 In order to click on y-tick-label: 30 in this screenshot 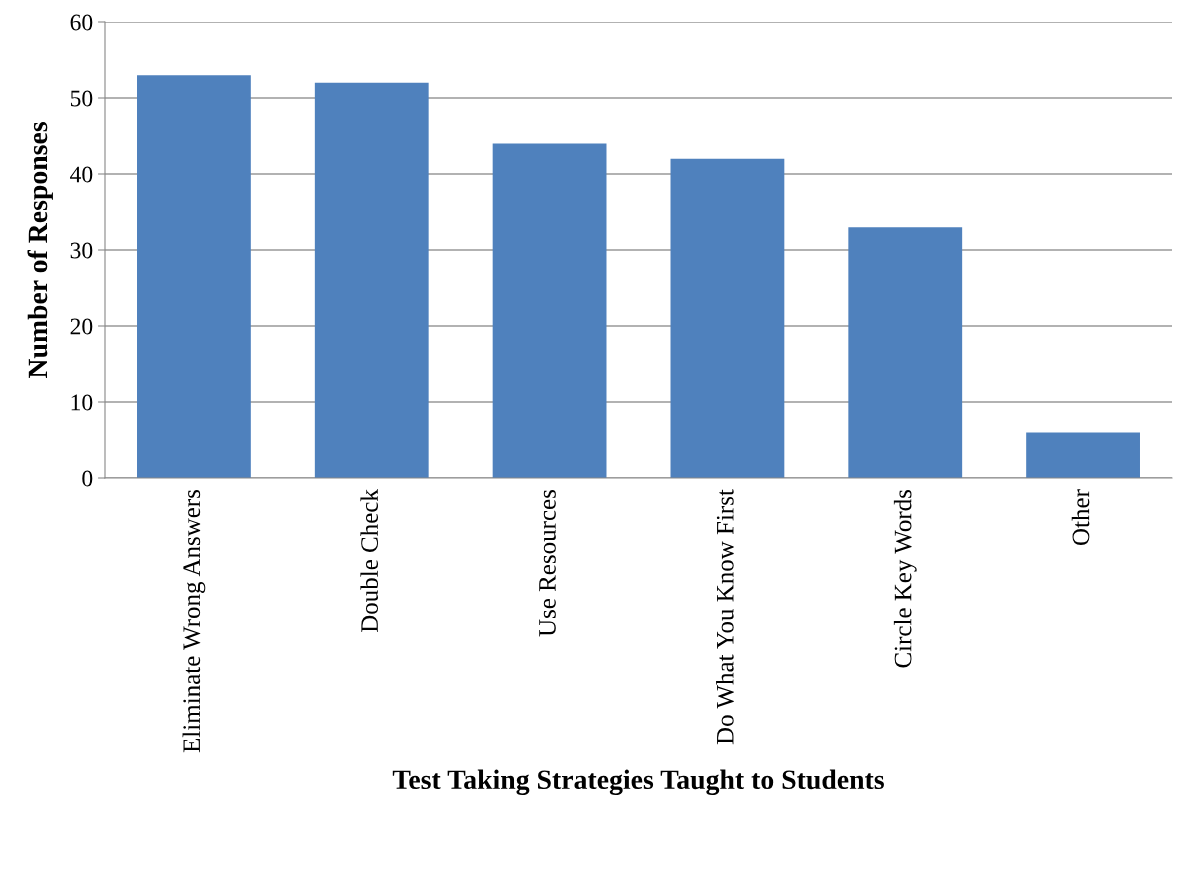, I will do `click(81, 250)`.